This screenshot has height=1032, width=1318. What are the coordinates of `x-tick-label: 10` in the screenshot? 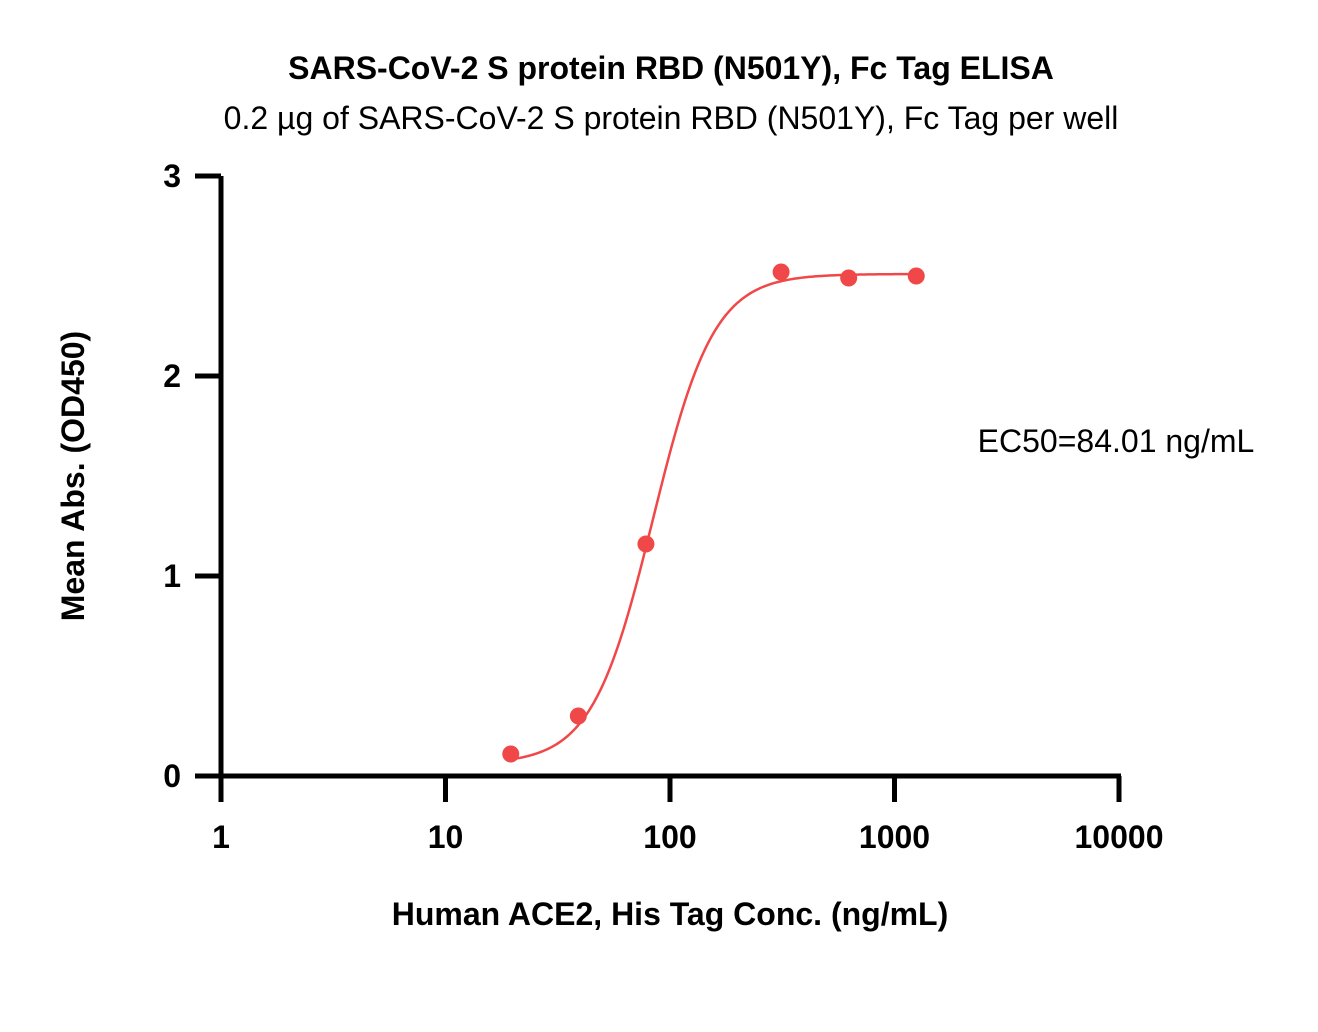 It's located at (446, 837).